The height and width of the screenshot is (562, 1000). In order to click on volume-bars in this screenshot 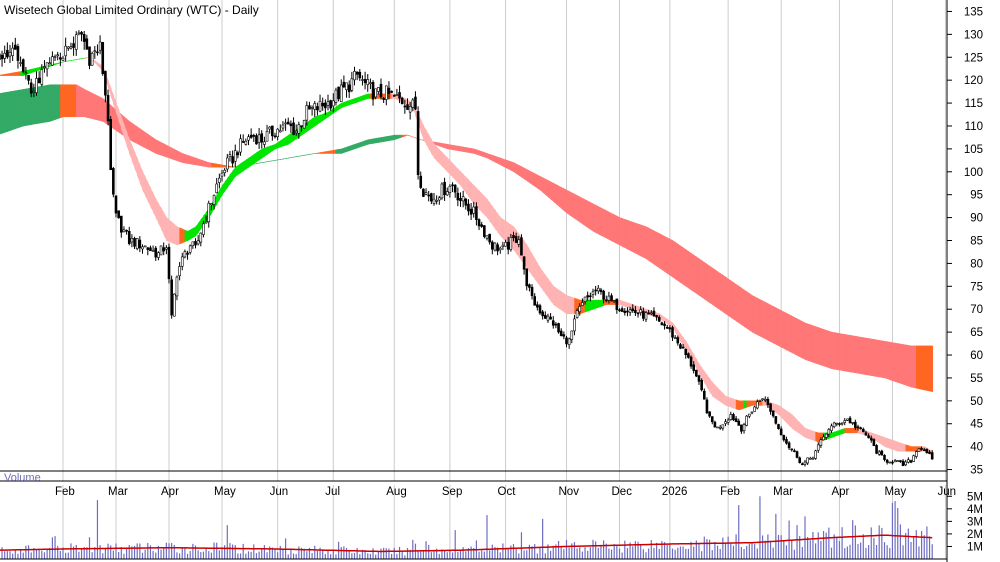, I will do `click(466, 527)`.